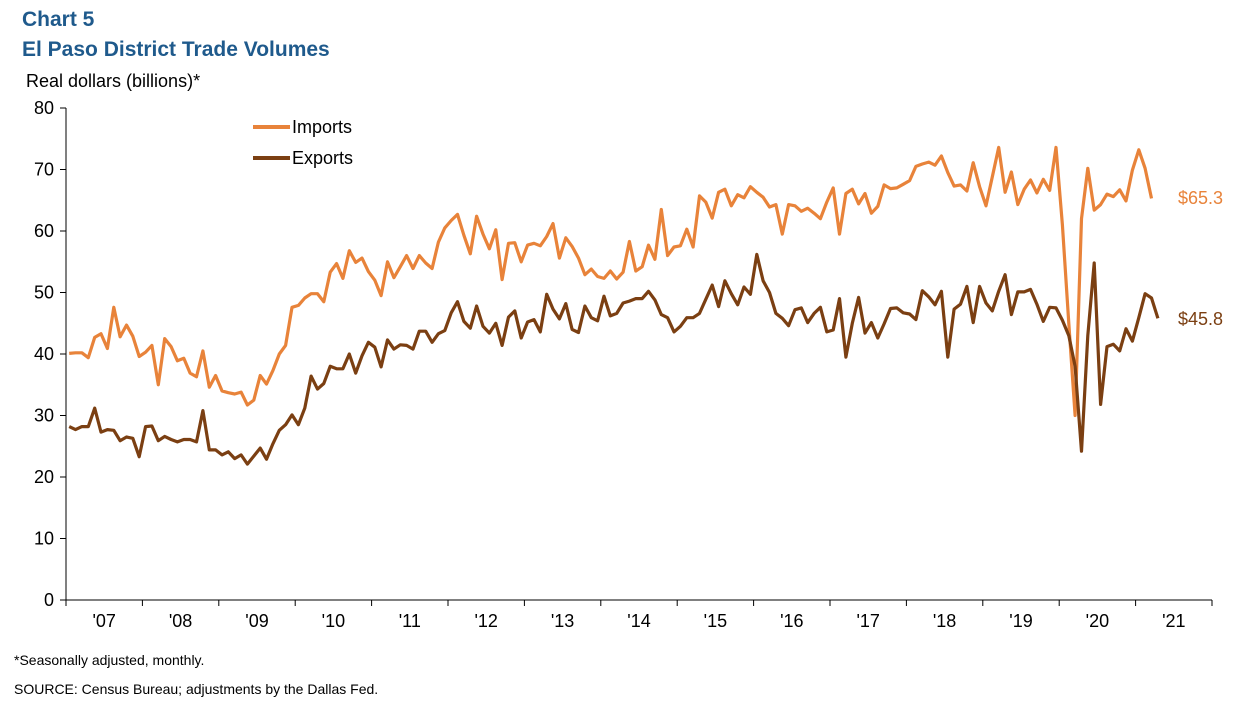  I want to click on x-tick-label: '19, so click(1020, 621).